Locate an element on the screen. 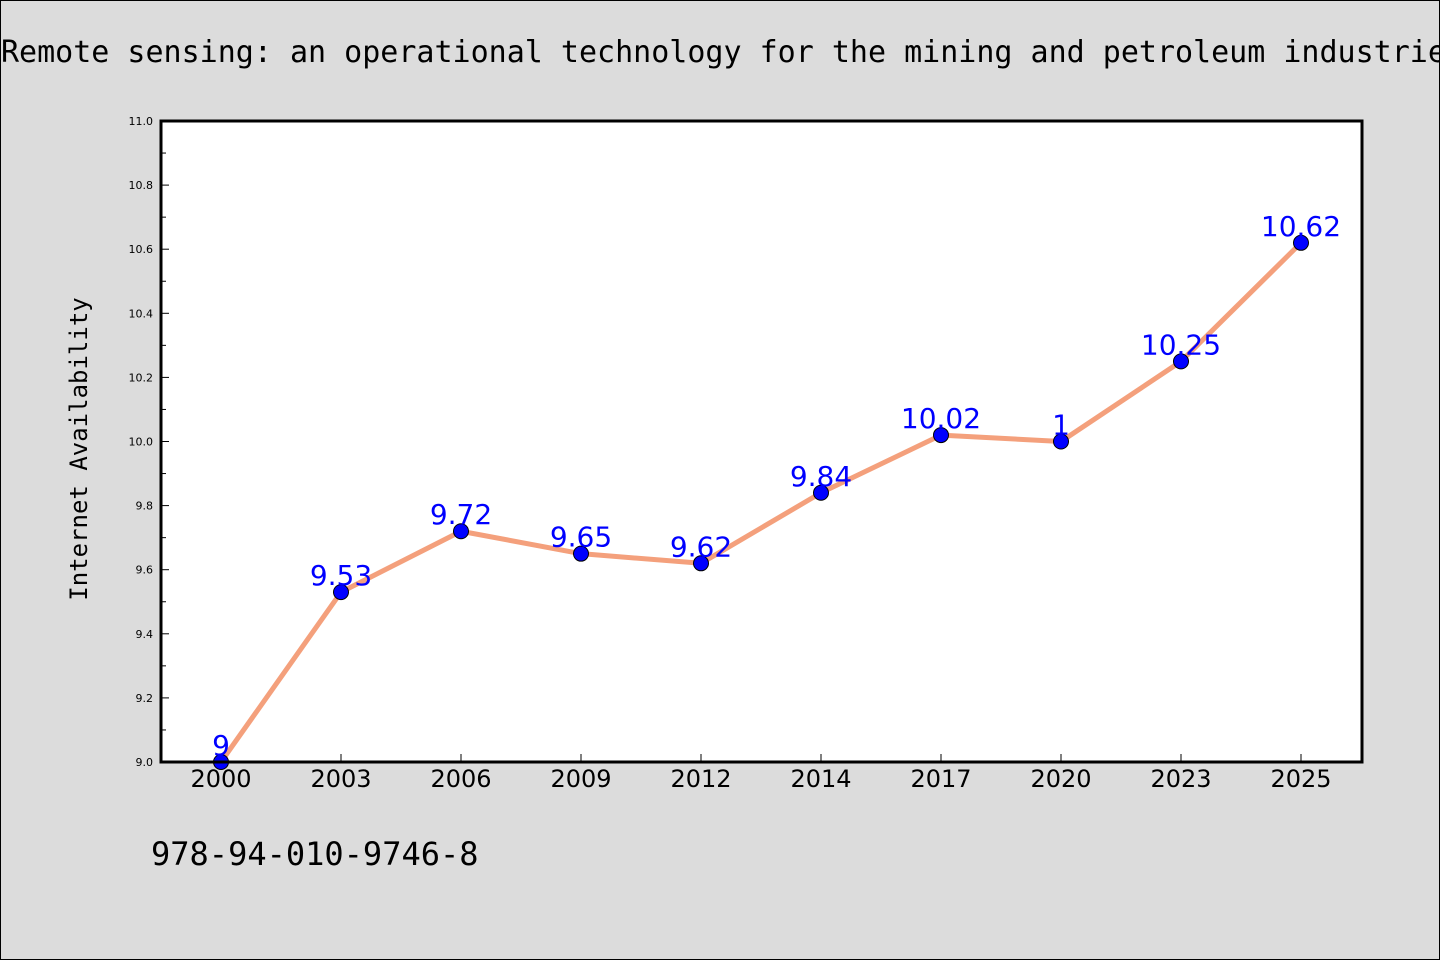 Image resolution: width=1440 pixels, height=960 pixels. x-tick-label: 2012 is located at coordinates (700, 779).